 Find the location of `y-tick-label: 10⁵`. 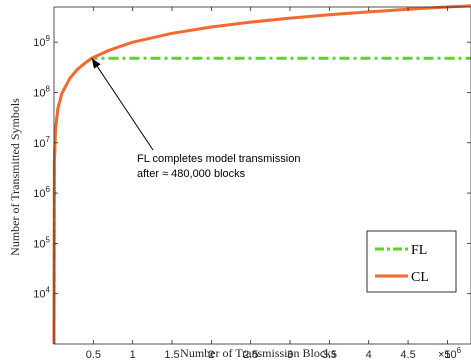

y-tick-label: 10⁵ is located at coordinates (41, 242).